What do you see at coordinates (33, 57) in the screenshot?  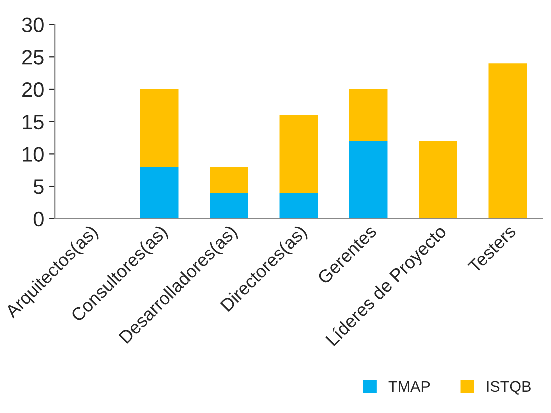 I see `y-tick-label: 25` at bounding box center [33, 57].